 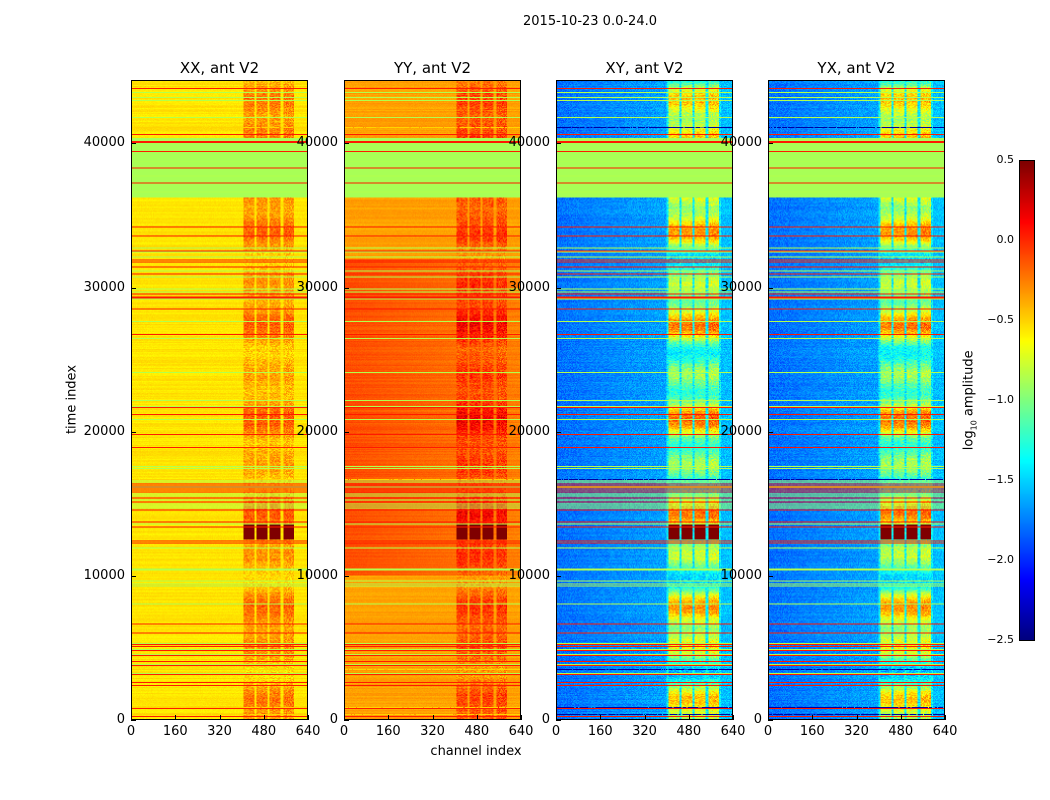 I want to click on colorbar-tick-label: 0.5, so click(x=1005, y=159).